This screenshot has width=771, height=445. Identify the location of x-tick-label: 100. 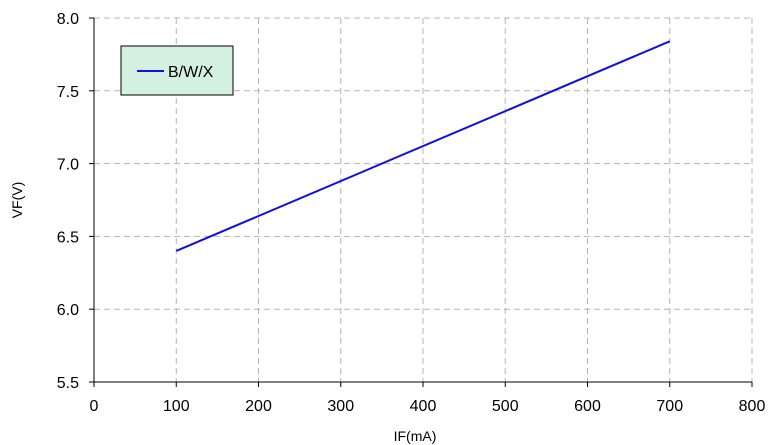
(176, 406).